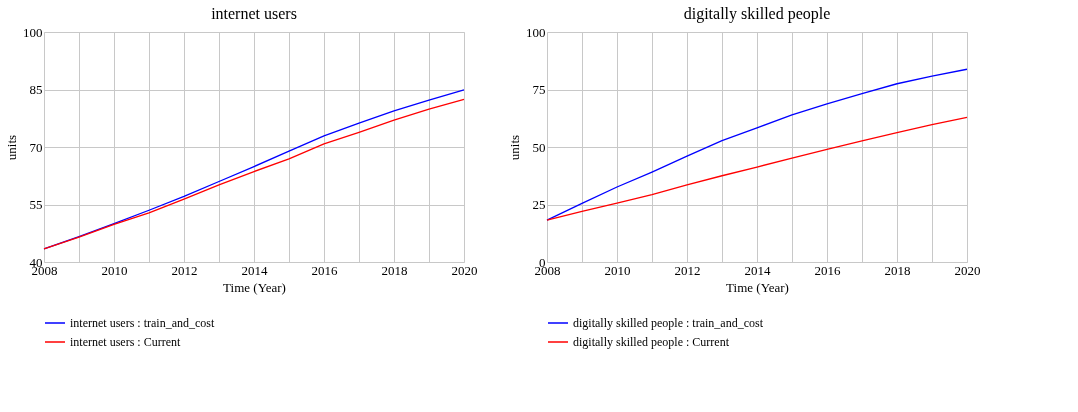  Describe the element at coordinates (651, 342) in the screenshot. I see `legend-label: digitally skilled people : Current` at that location.